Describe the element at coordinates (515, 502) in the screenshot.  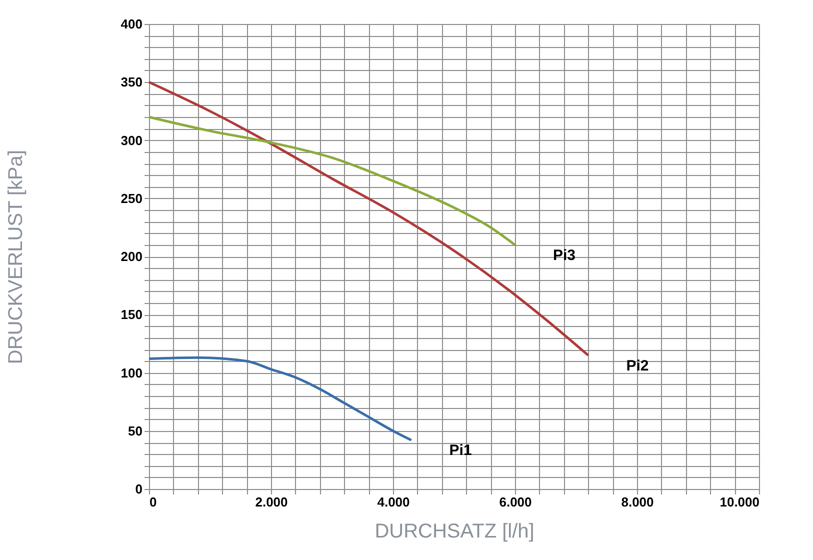
I see `x-tick-label: 6.000` at that location.